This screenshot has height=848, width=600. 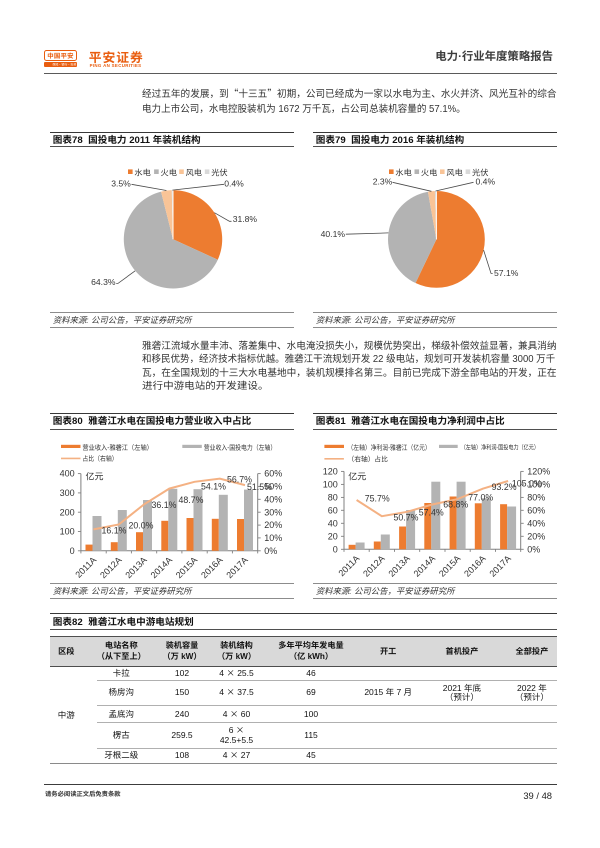 What do you see at coordinates (480, 496) in the screenshot?
I see `svg-text: 77.0%` at bounding box center [480, 496].